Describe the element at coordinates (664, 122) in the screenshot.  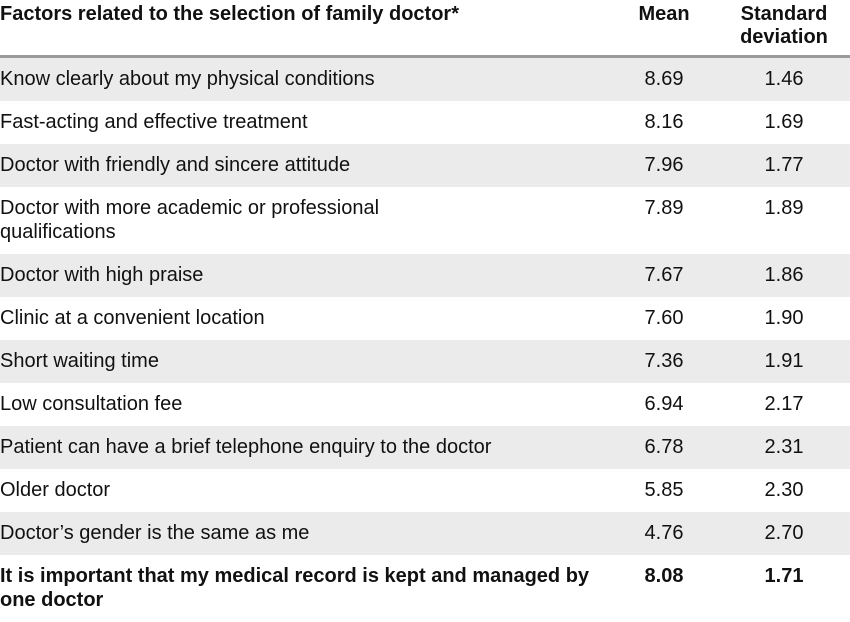
I see `mean-cell: 8.16` at that location.